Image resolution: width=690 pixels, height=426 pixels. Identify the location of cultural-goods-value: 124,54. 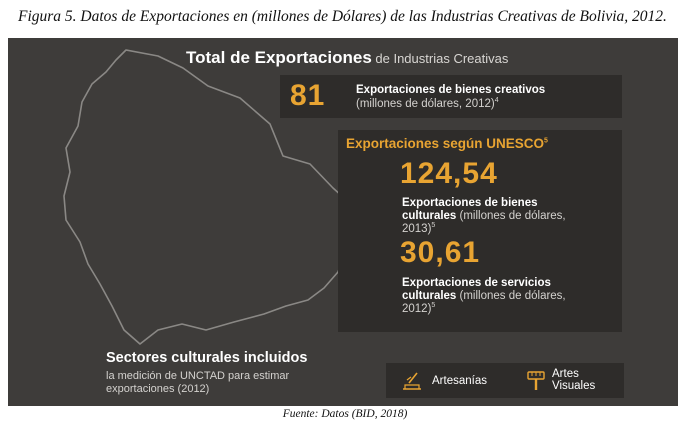
(449, 173).